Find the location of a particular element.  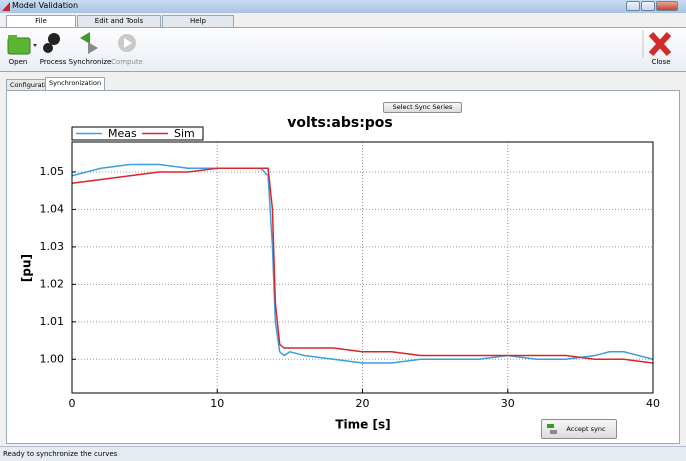

x-tick-label: 0 is located at coordinates (72, 403).